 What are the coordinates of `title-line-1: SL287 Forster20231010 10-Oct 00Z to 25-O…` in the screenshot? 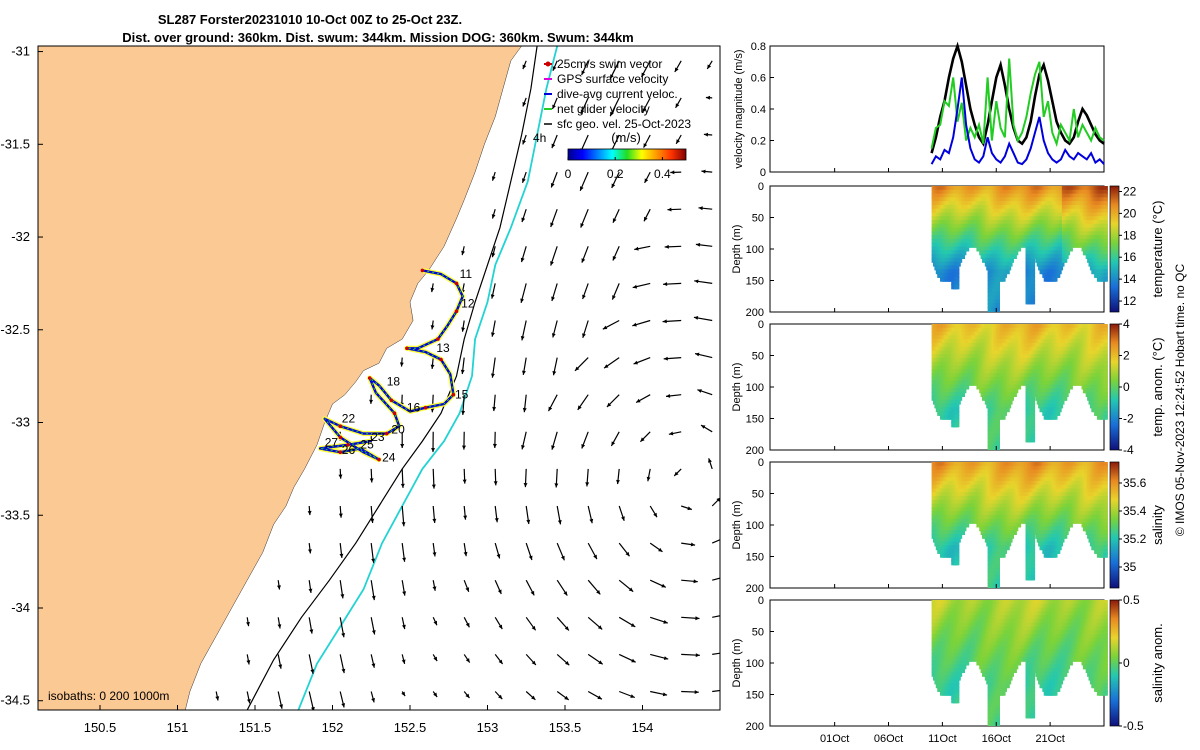 It's located at (310, 19).